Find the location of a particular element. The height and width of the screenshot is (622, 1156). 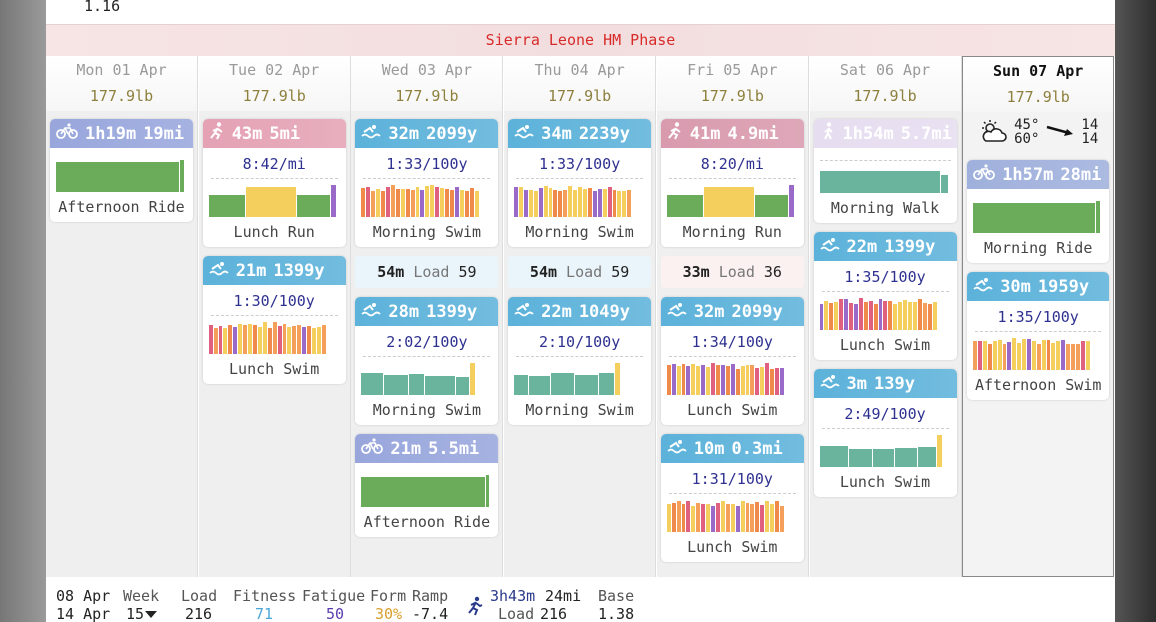

label: Form is located at coordinates (388, 596).